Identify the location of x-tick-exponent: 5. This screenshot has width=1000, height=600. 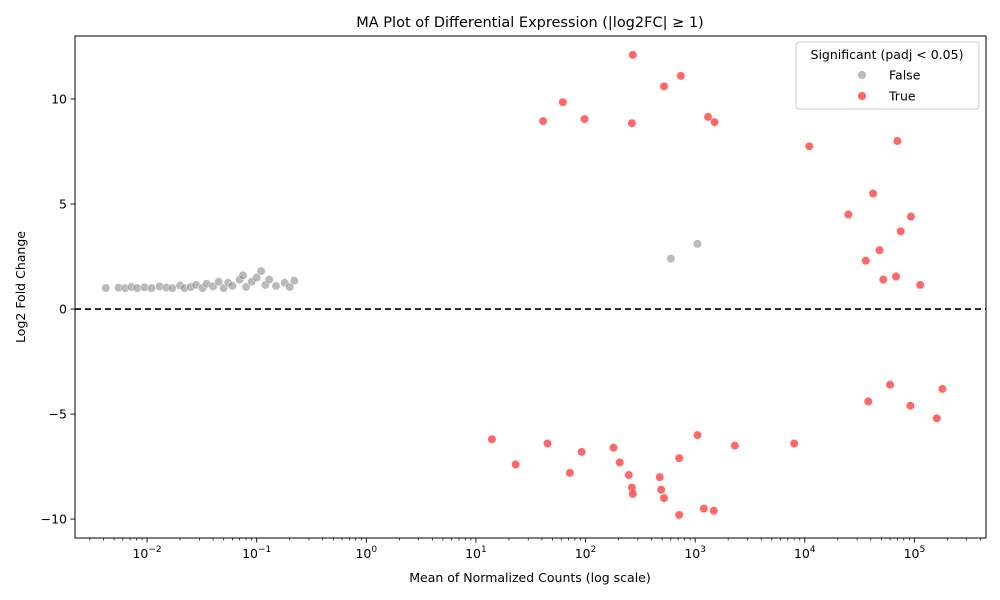
(922, 550).